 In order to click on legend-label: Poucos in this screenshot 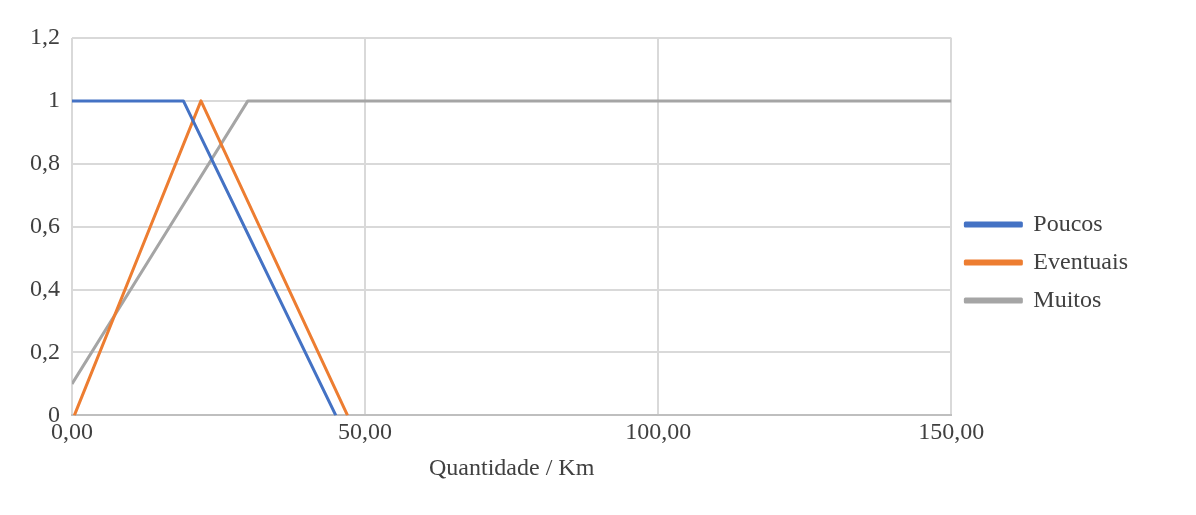, I will do `click(1068, 222)`.